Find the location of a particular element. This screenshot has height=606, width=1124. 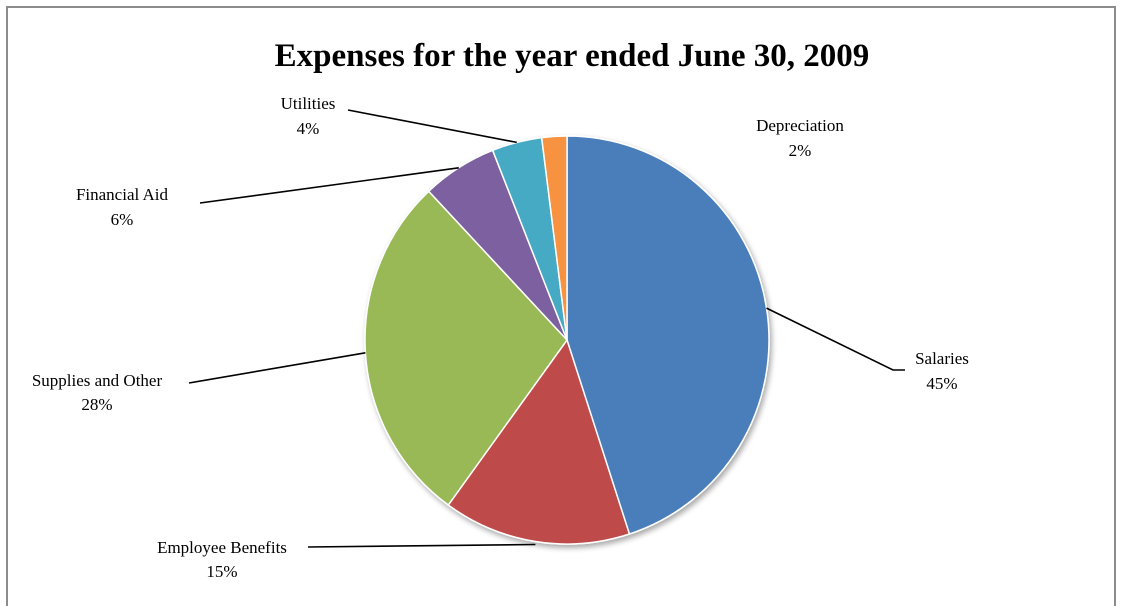

leader-line-utilities is located at coordinates (432, 126).